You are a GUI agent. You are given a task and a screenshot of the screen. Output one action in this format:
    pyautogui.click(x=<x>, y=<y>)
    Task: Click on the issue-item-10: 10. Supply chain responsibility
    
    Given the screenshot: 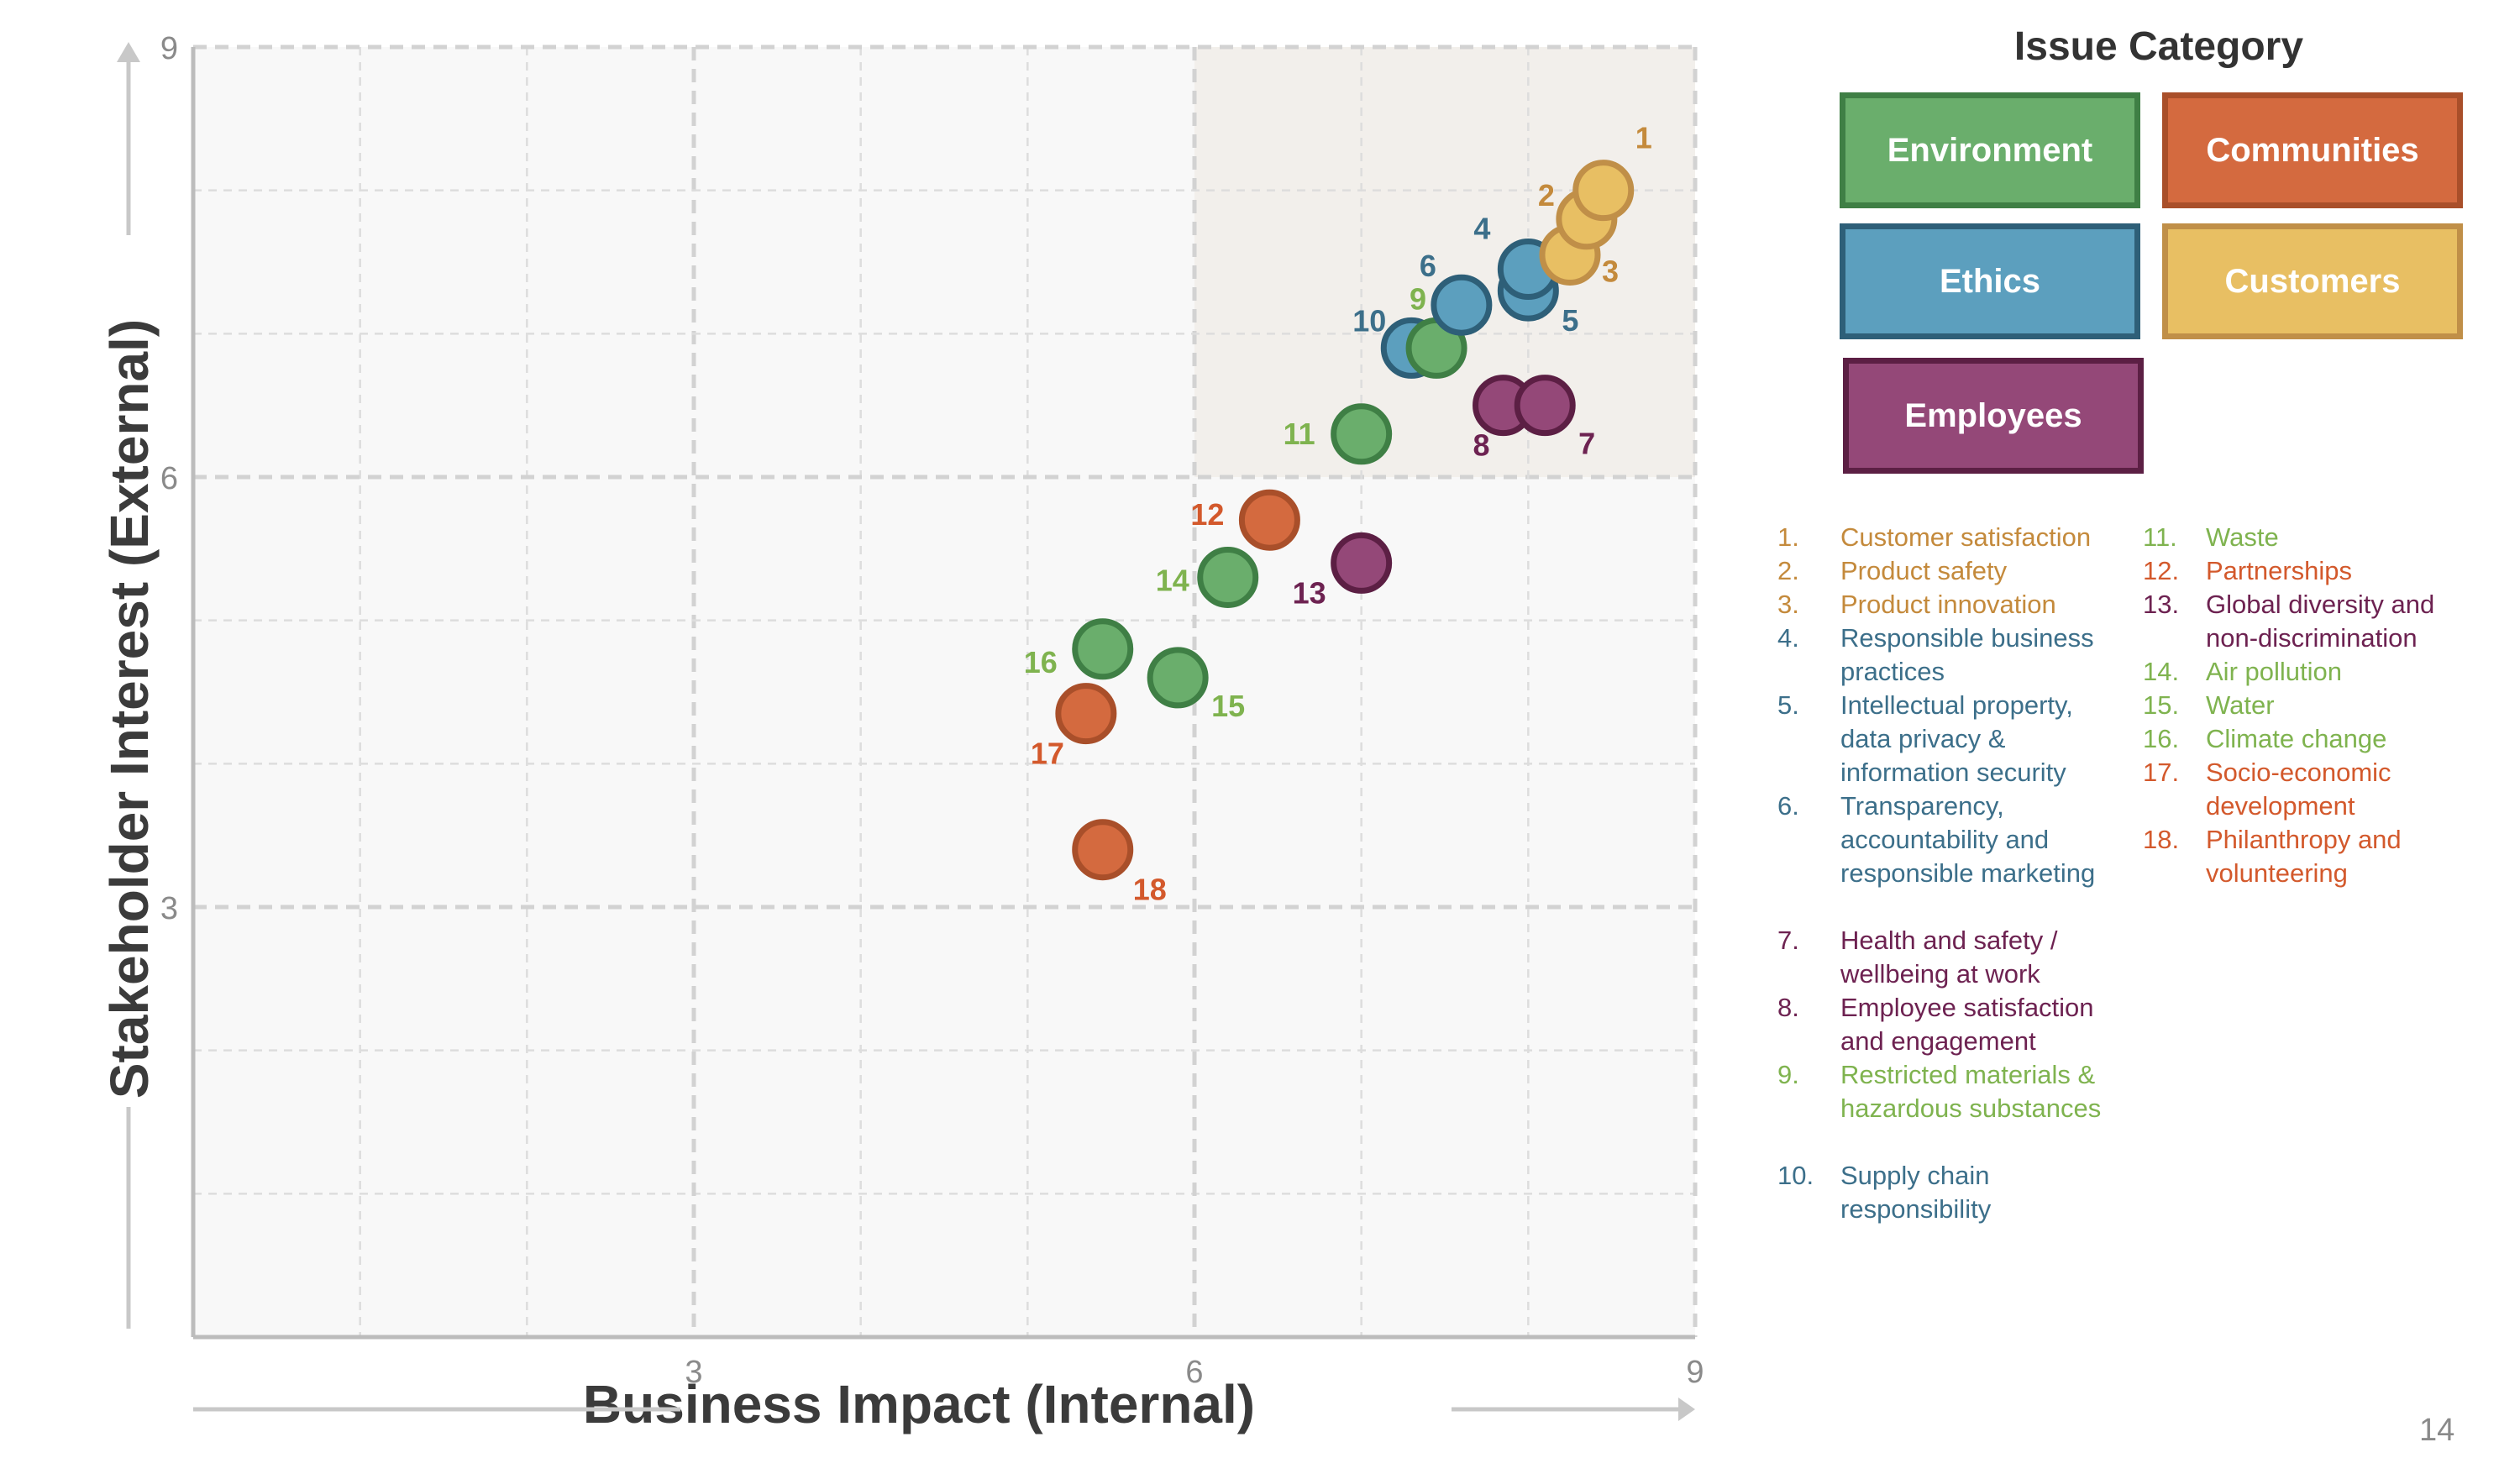 What is the action you would take?
    pyautogui.click(x=1951, y=1192)
    